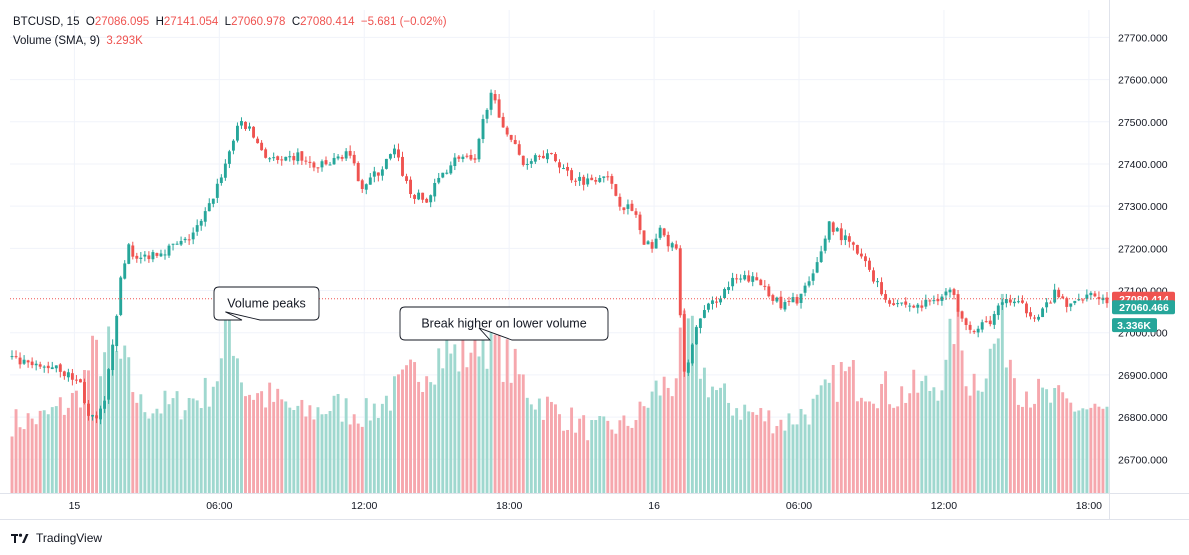 The image size is (1189, 555). Describe the element at coordinates (1143, 376) in the screenshot. I see `y-tick-label: 26900.000` at that location.